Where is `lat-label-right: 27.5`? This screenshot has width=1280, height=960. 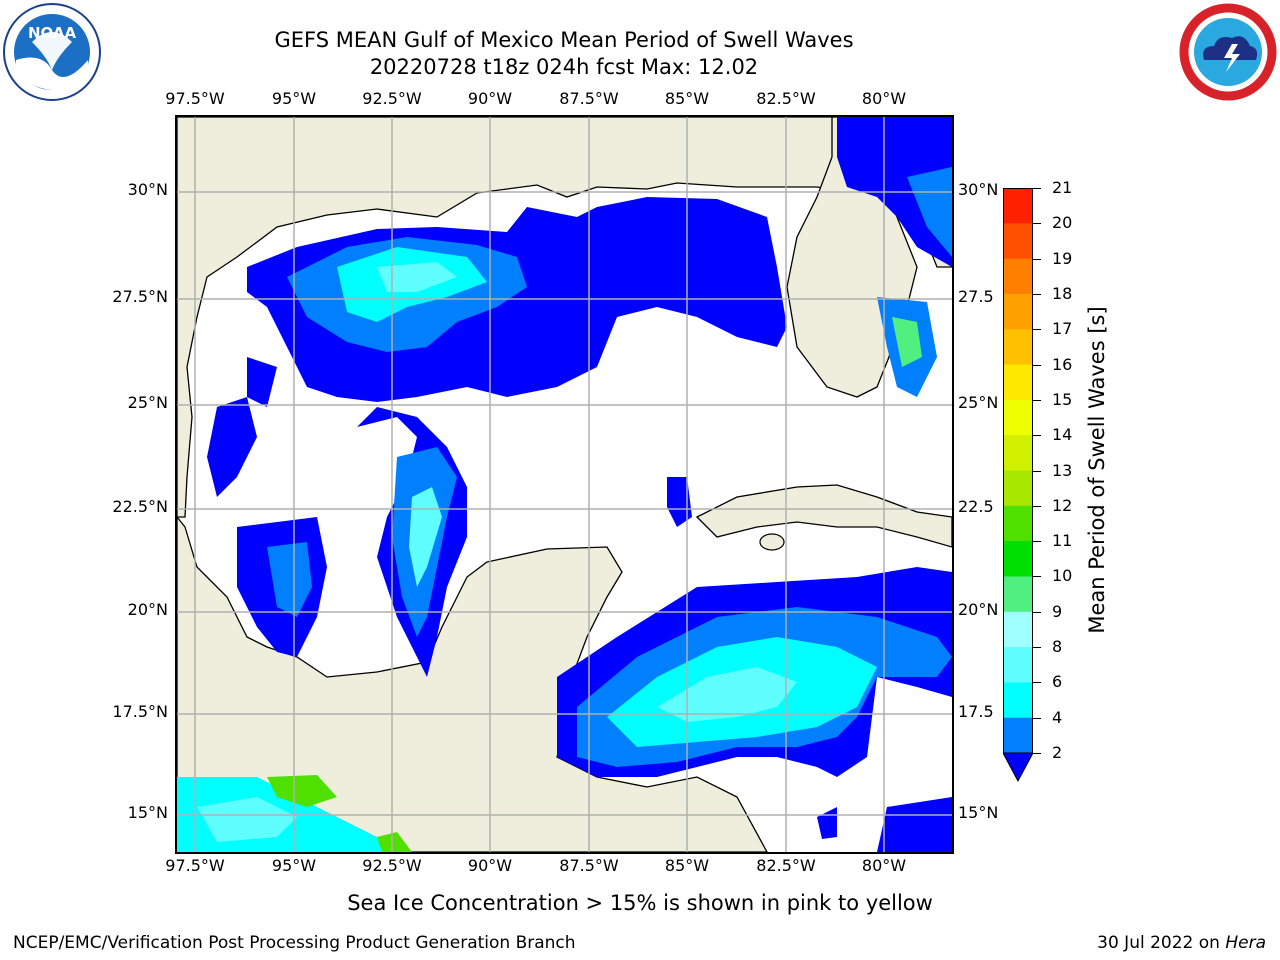
lat-label-right: 27.5 is located at coordinates (976, 296).